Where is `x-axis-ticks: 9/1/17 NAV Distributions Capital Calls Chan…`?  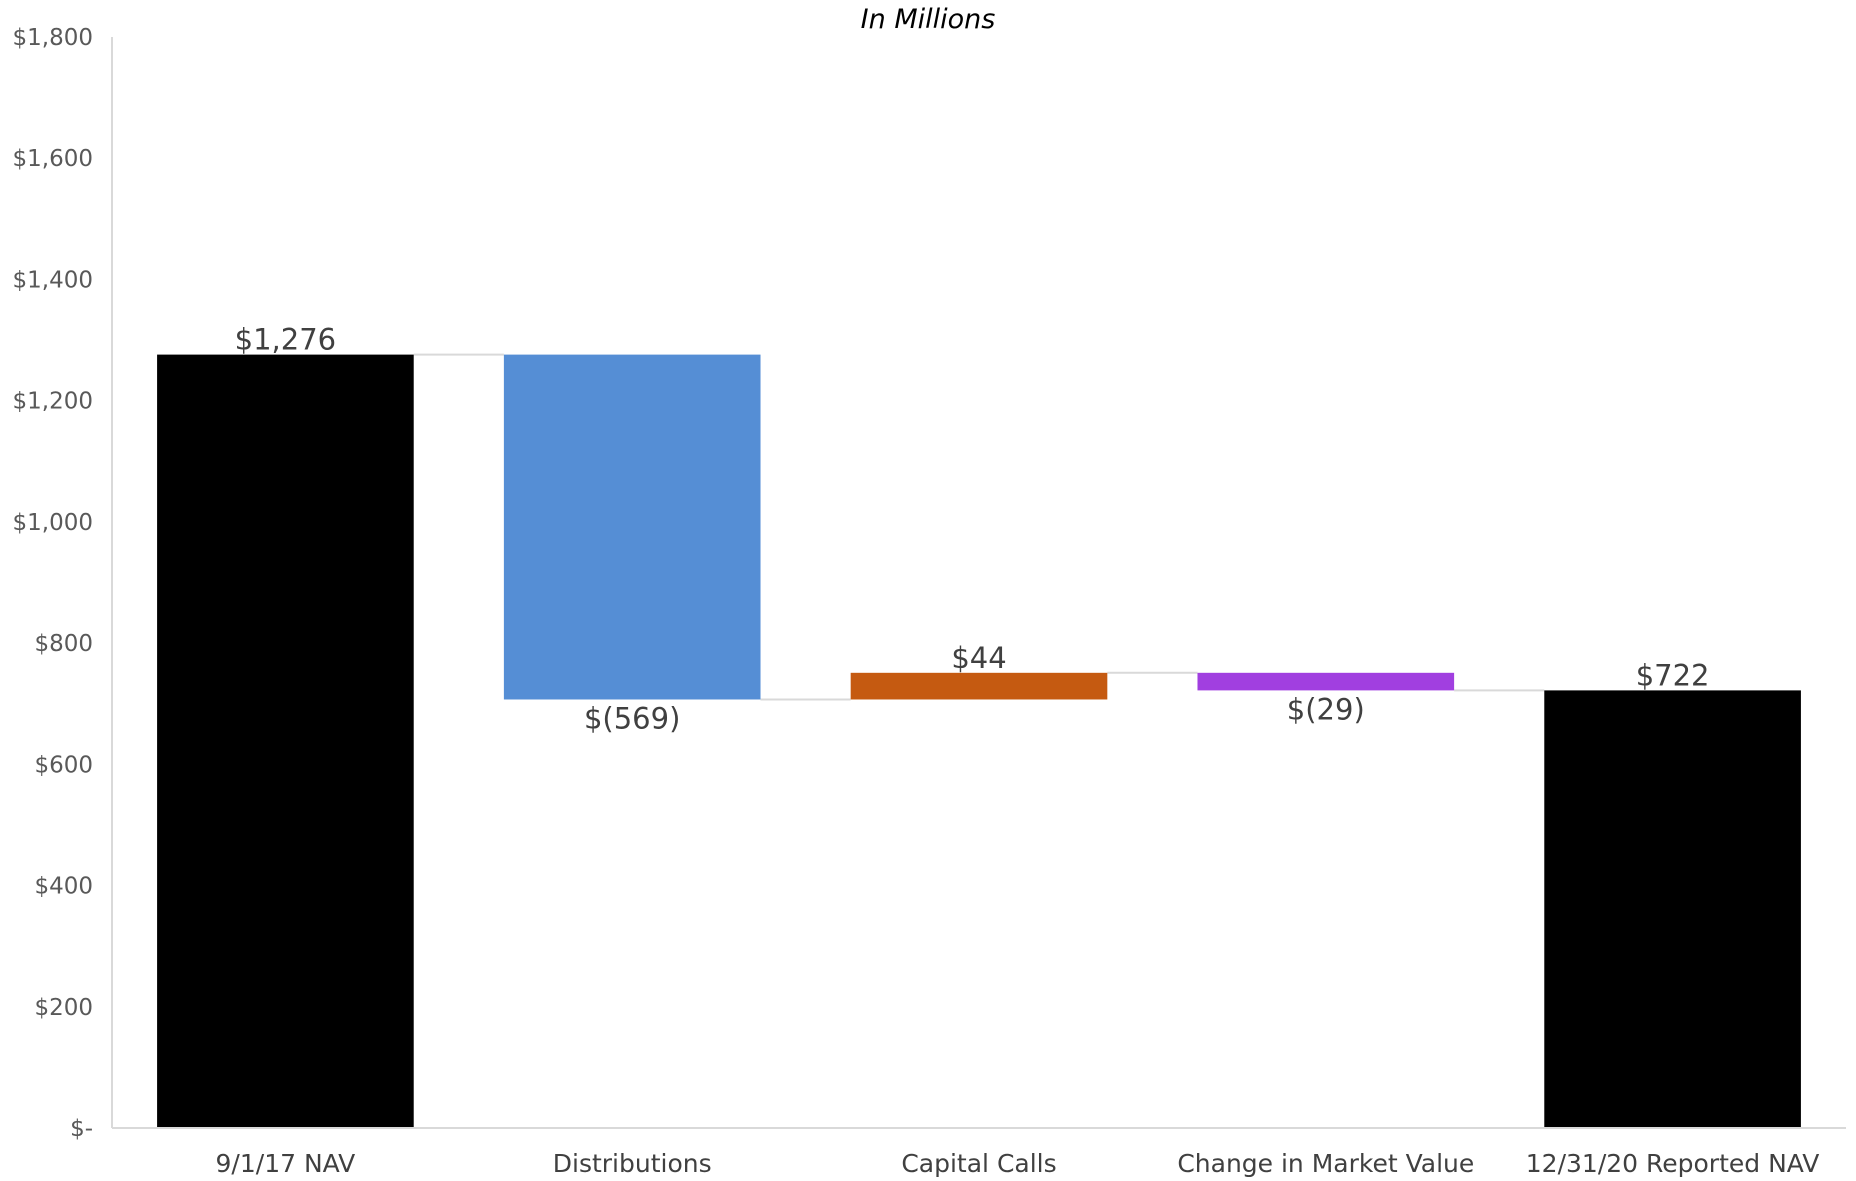
x-axis-ticks: 9/1/17 NAV Distributions Capital Calls Chan… is located at coordinates (1018, 1163).